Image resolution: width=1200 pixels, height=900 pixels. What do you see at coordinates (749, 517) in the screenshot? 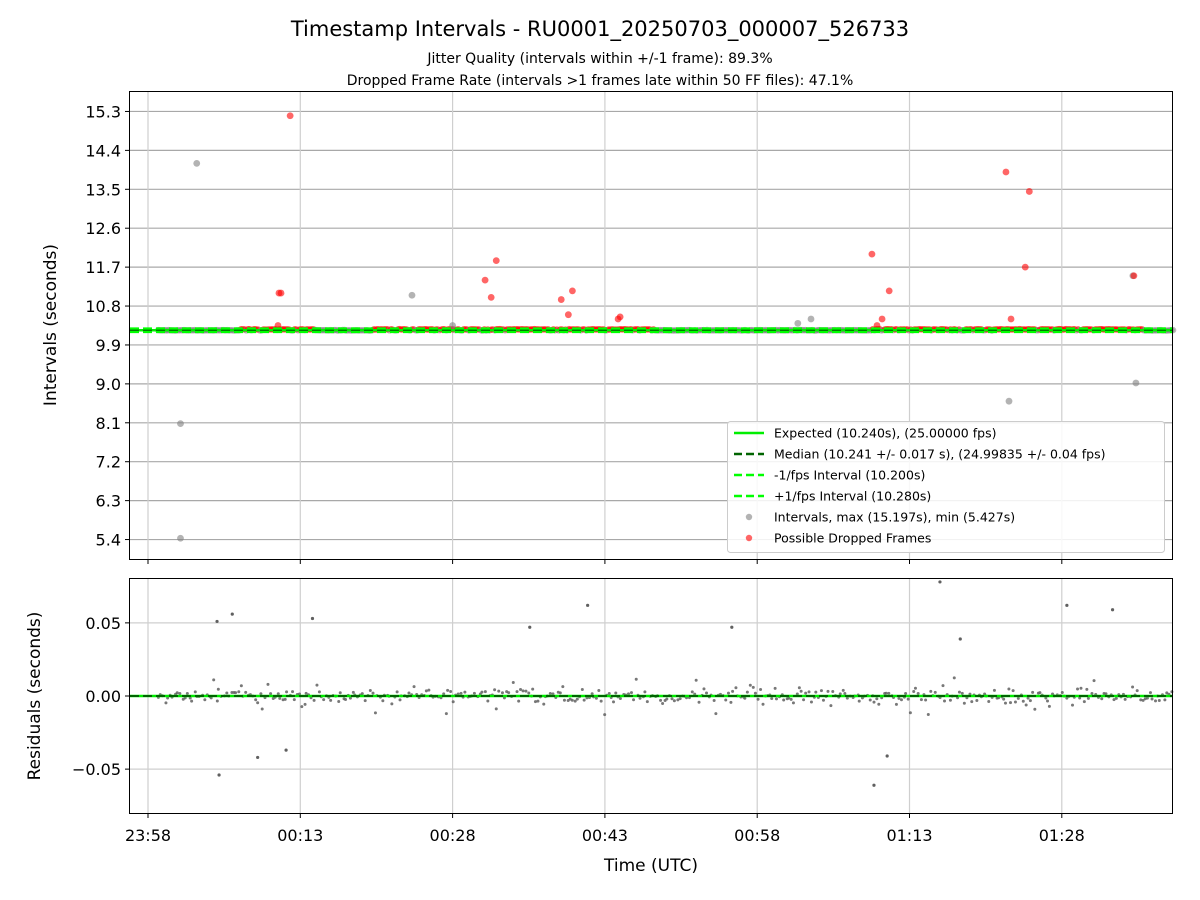
I see `legend-marker` at bounding box center [749, 517].